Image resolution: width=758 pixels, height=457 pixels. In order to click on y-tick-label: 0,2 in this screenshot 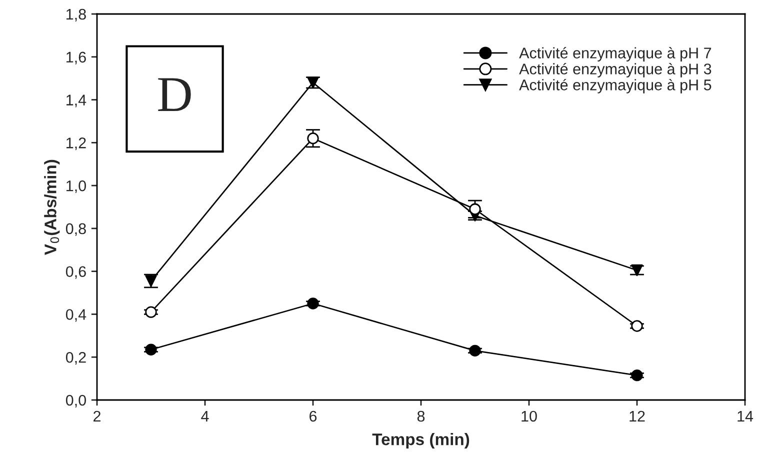, I will do `click(76, 358)`.